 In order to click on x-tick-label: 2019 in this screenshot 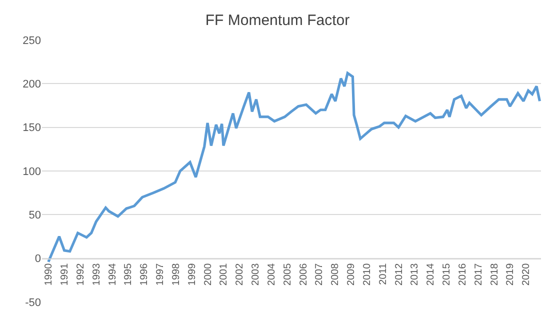, I will do `click(510, 274)`.